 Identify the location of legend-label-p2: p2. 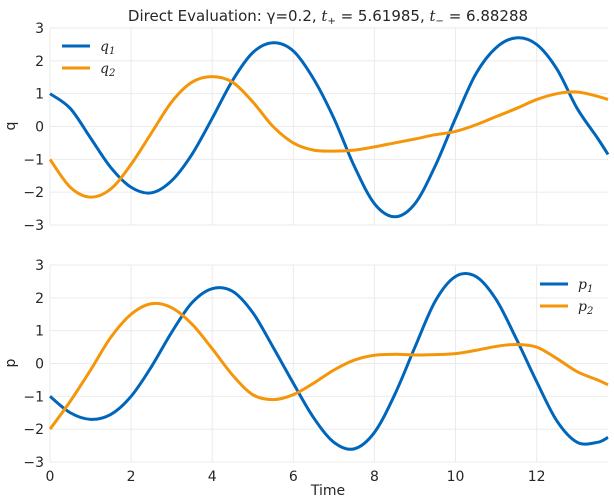
(585, 308).